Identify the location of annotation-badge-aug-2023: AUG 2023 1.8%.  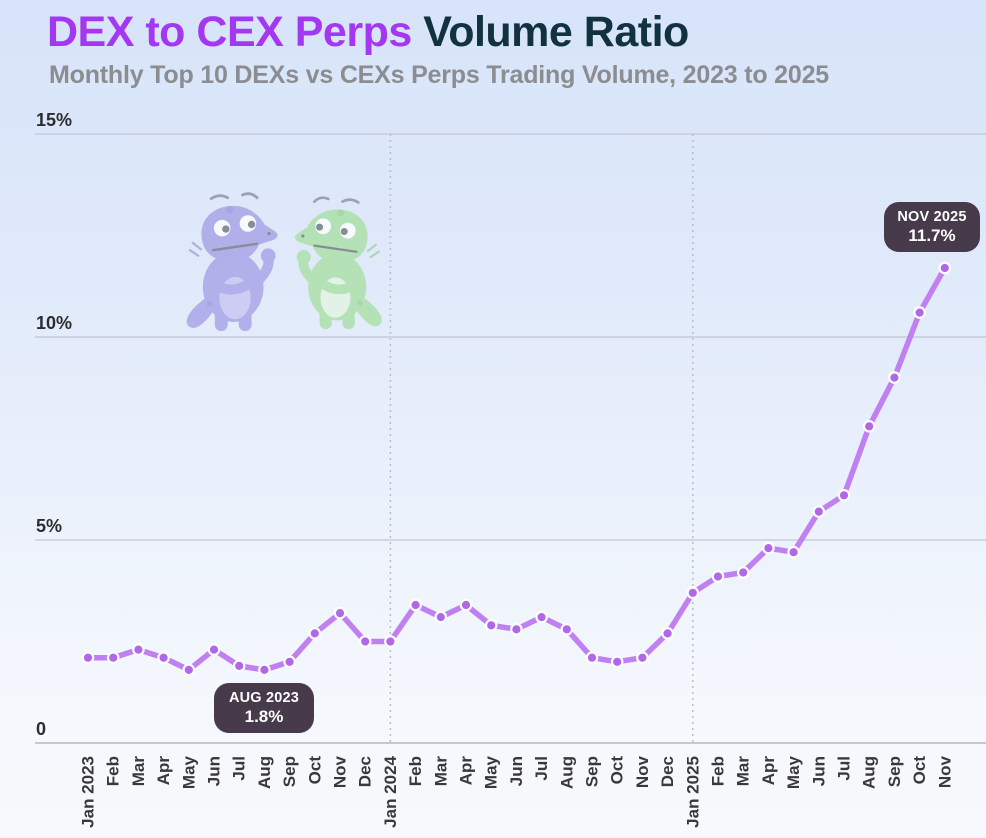
(264, 708).